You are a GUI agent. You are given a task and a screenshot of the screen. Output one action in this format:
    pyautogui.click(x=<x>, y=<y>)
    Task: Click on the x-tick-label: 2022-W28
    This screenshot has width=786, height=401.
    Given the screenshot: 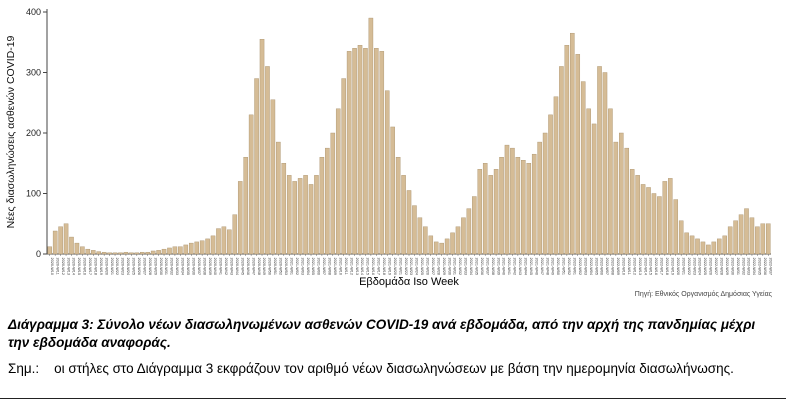 What is the action you would take?
    pyautogui.click(x=721, y=267)
    